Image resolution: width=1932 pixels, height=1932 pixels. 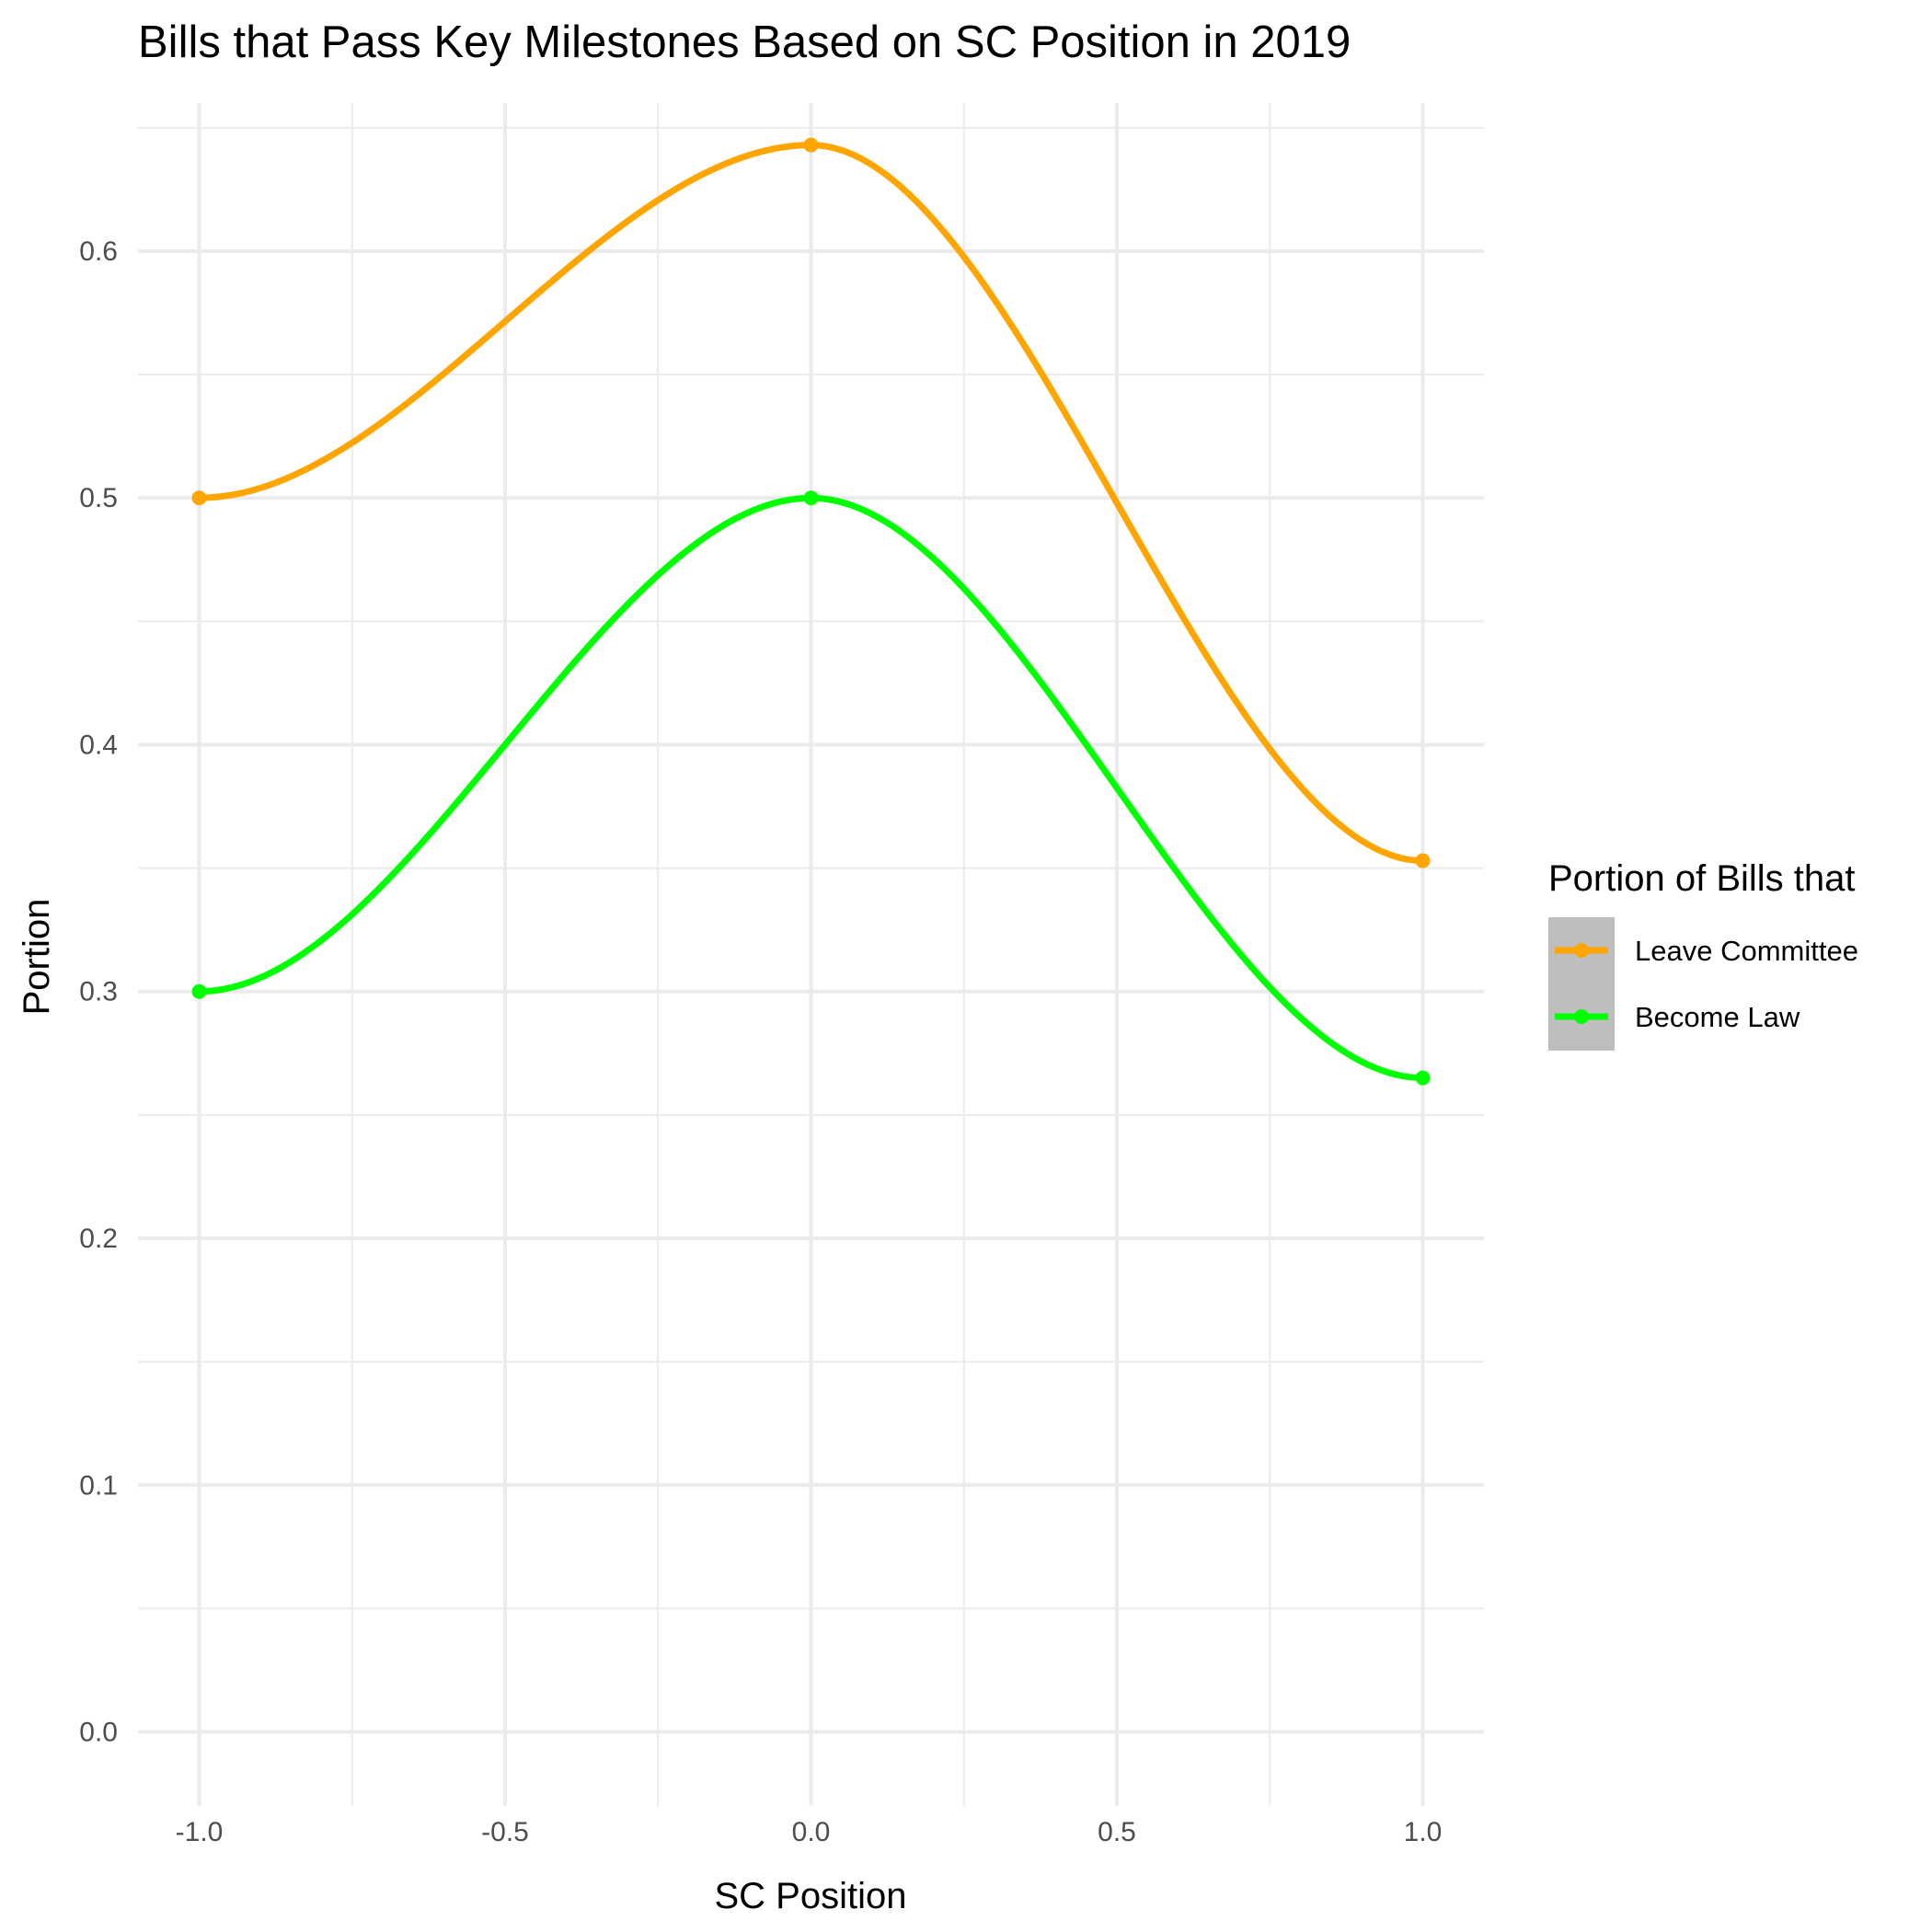 I want to click on legend-key-point-become-law, so click(x=1581, y=1016).